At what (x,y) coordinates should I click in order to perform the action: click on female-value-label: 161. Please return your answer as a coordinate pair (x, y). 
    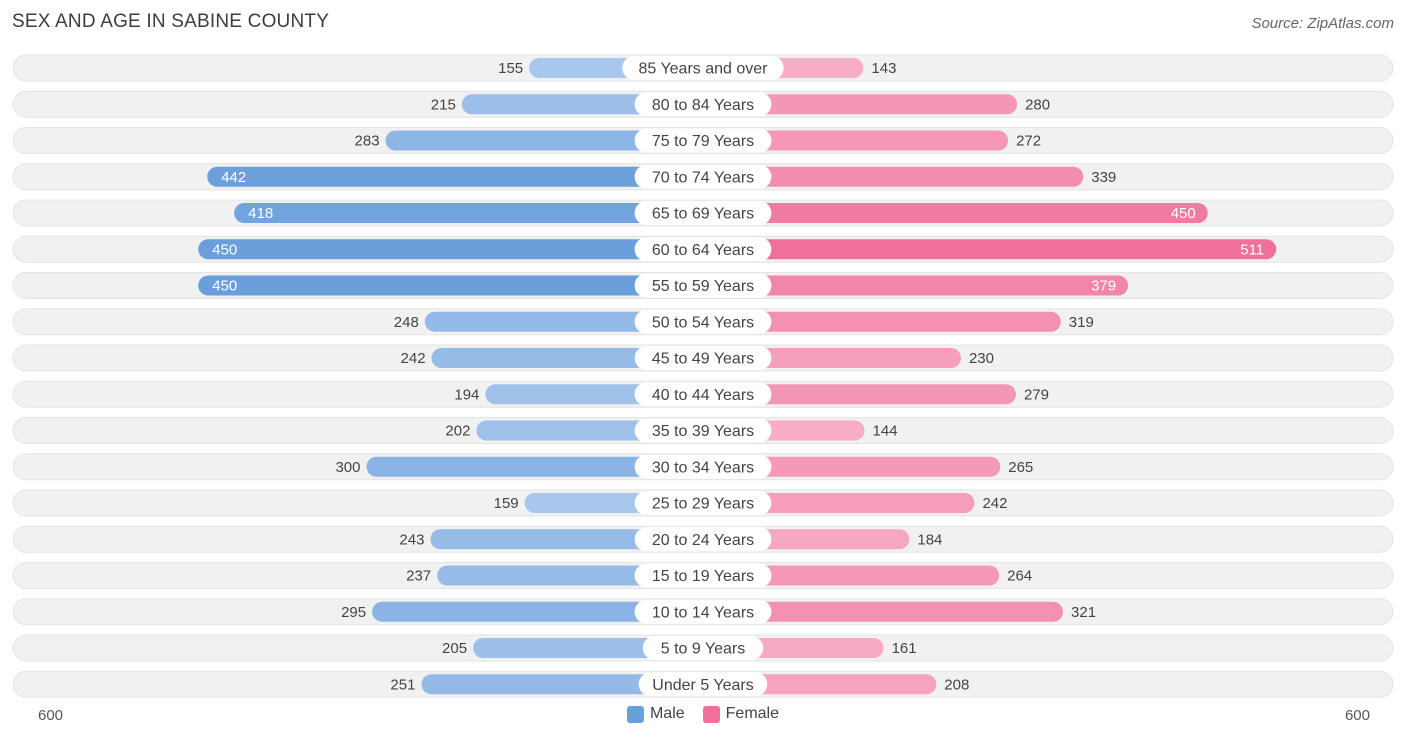
    Looking at the image, I should click on (904, 648).